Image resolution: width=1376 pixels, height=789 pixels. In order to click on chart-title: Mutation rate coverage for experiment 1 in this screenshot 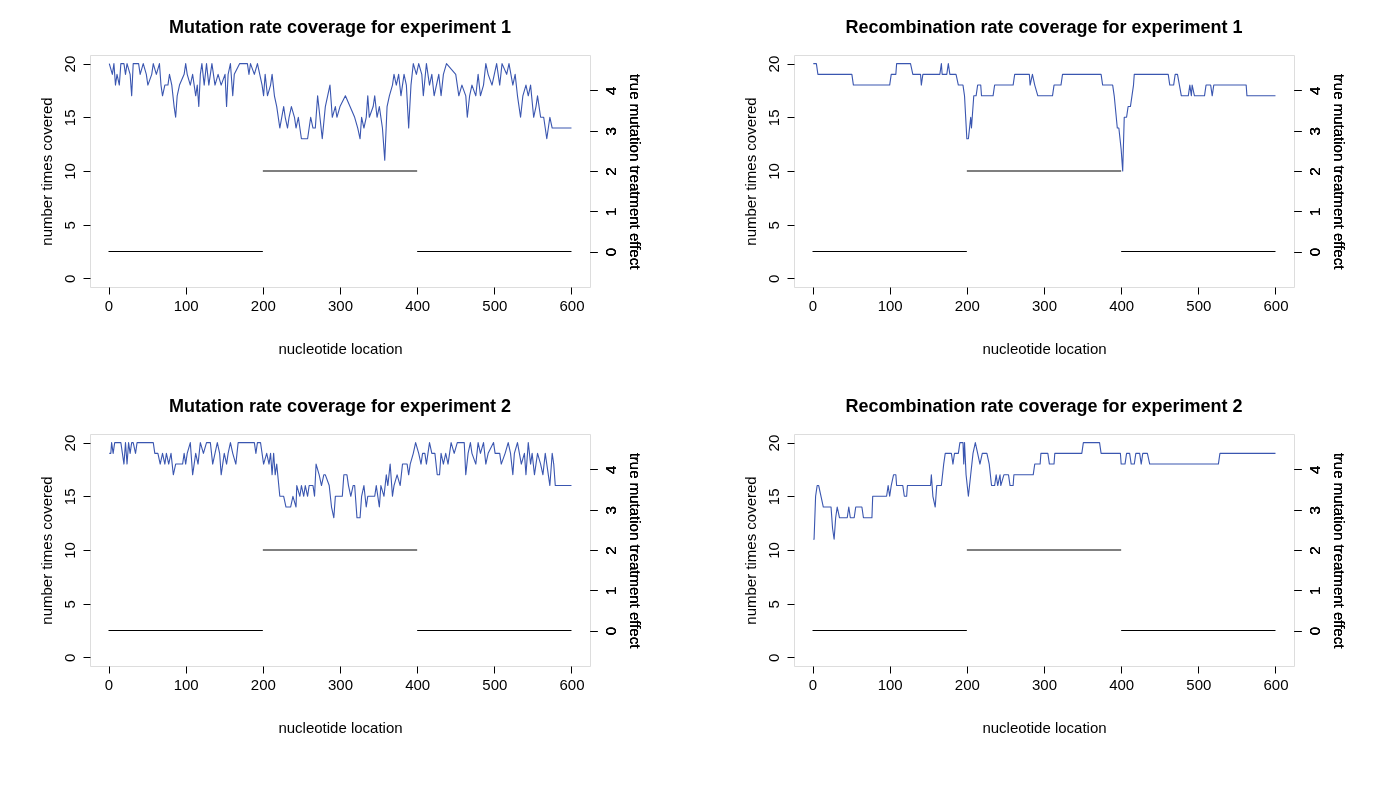, I will do `click(340, 27)`.